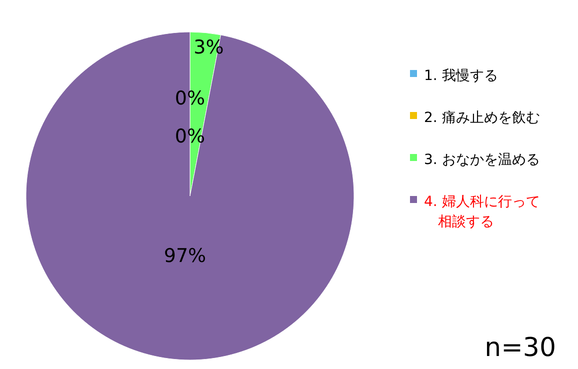 This screenshot has height=369, width=578. I want to click on legend-label: 2. 痛み止めを飲む, so click(482, 118).